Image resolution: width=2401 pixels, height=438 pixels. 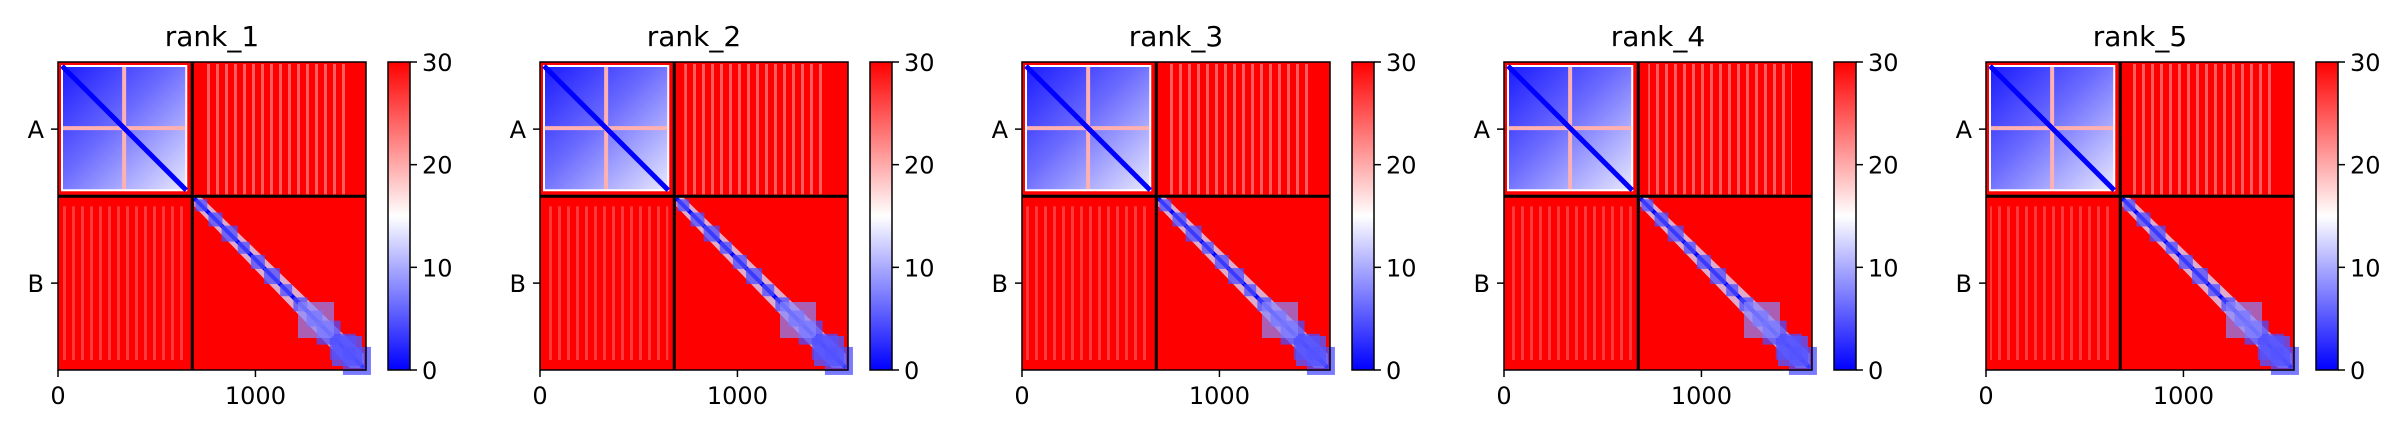 I want to click on panel-title: rank_2, so click(x=694, y=36).